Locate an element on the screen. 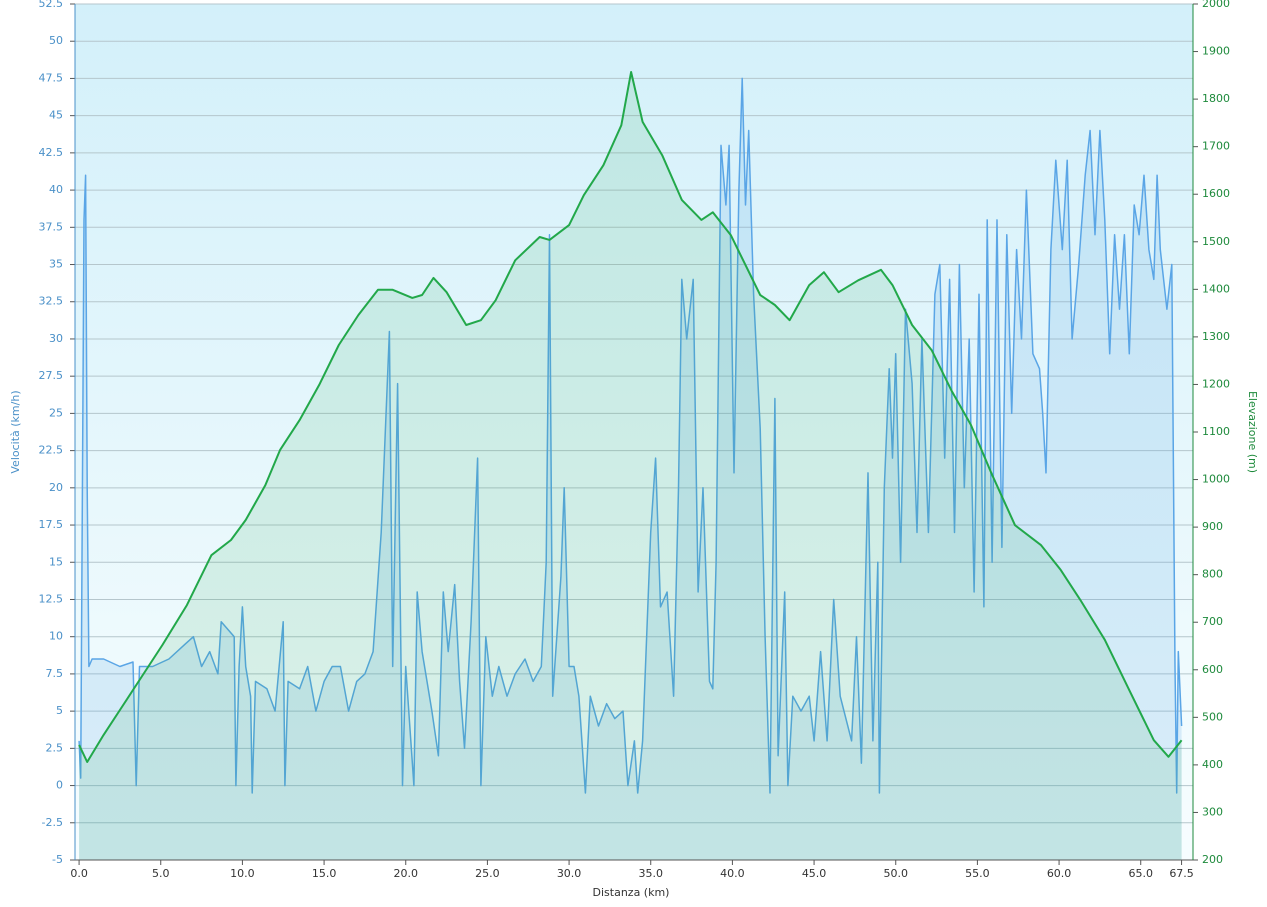 This screenshot has height=907, width=1267. y-tick-label: 15 is located at coordinates (56, 561).